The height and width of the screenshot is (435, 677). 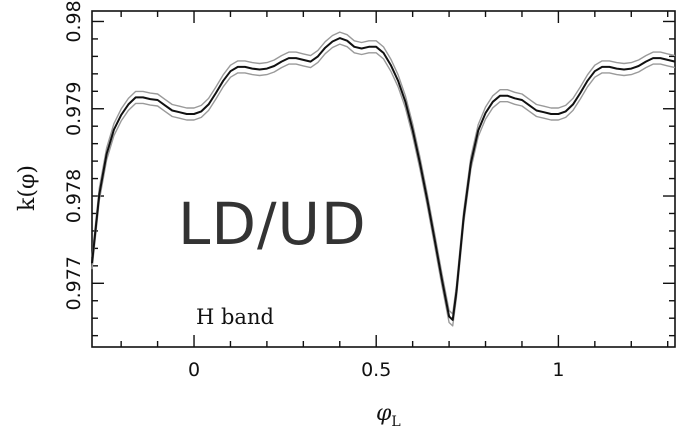 I want to click on y-tick-label: 0.977, so click(x=74, y=283).